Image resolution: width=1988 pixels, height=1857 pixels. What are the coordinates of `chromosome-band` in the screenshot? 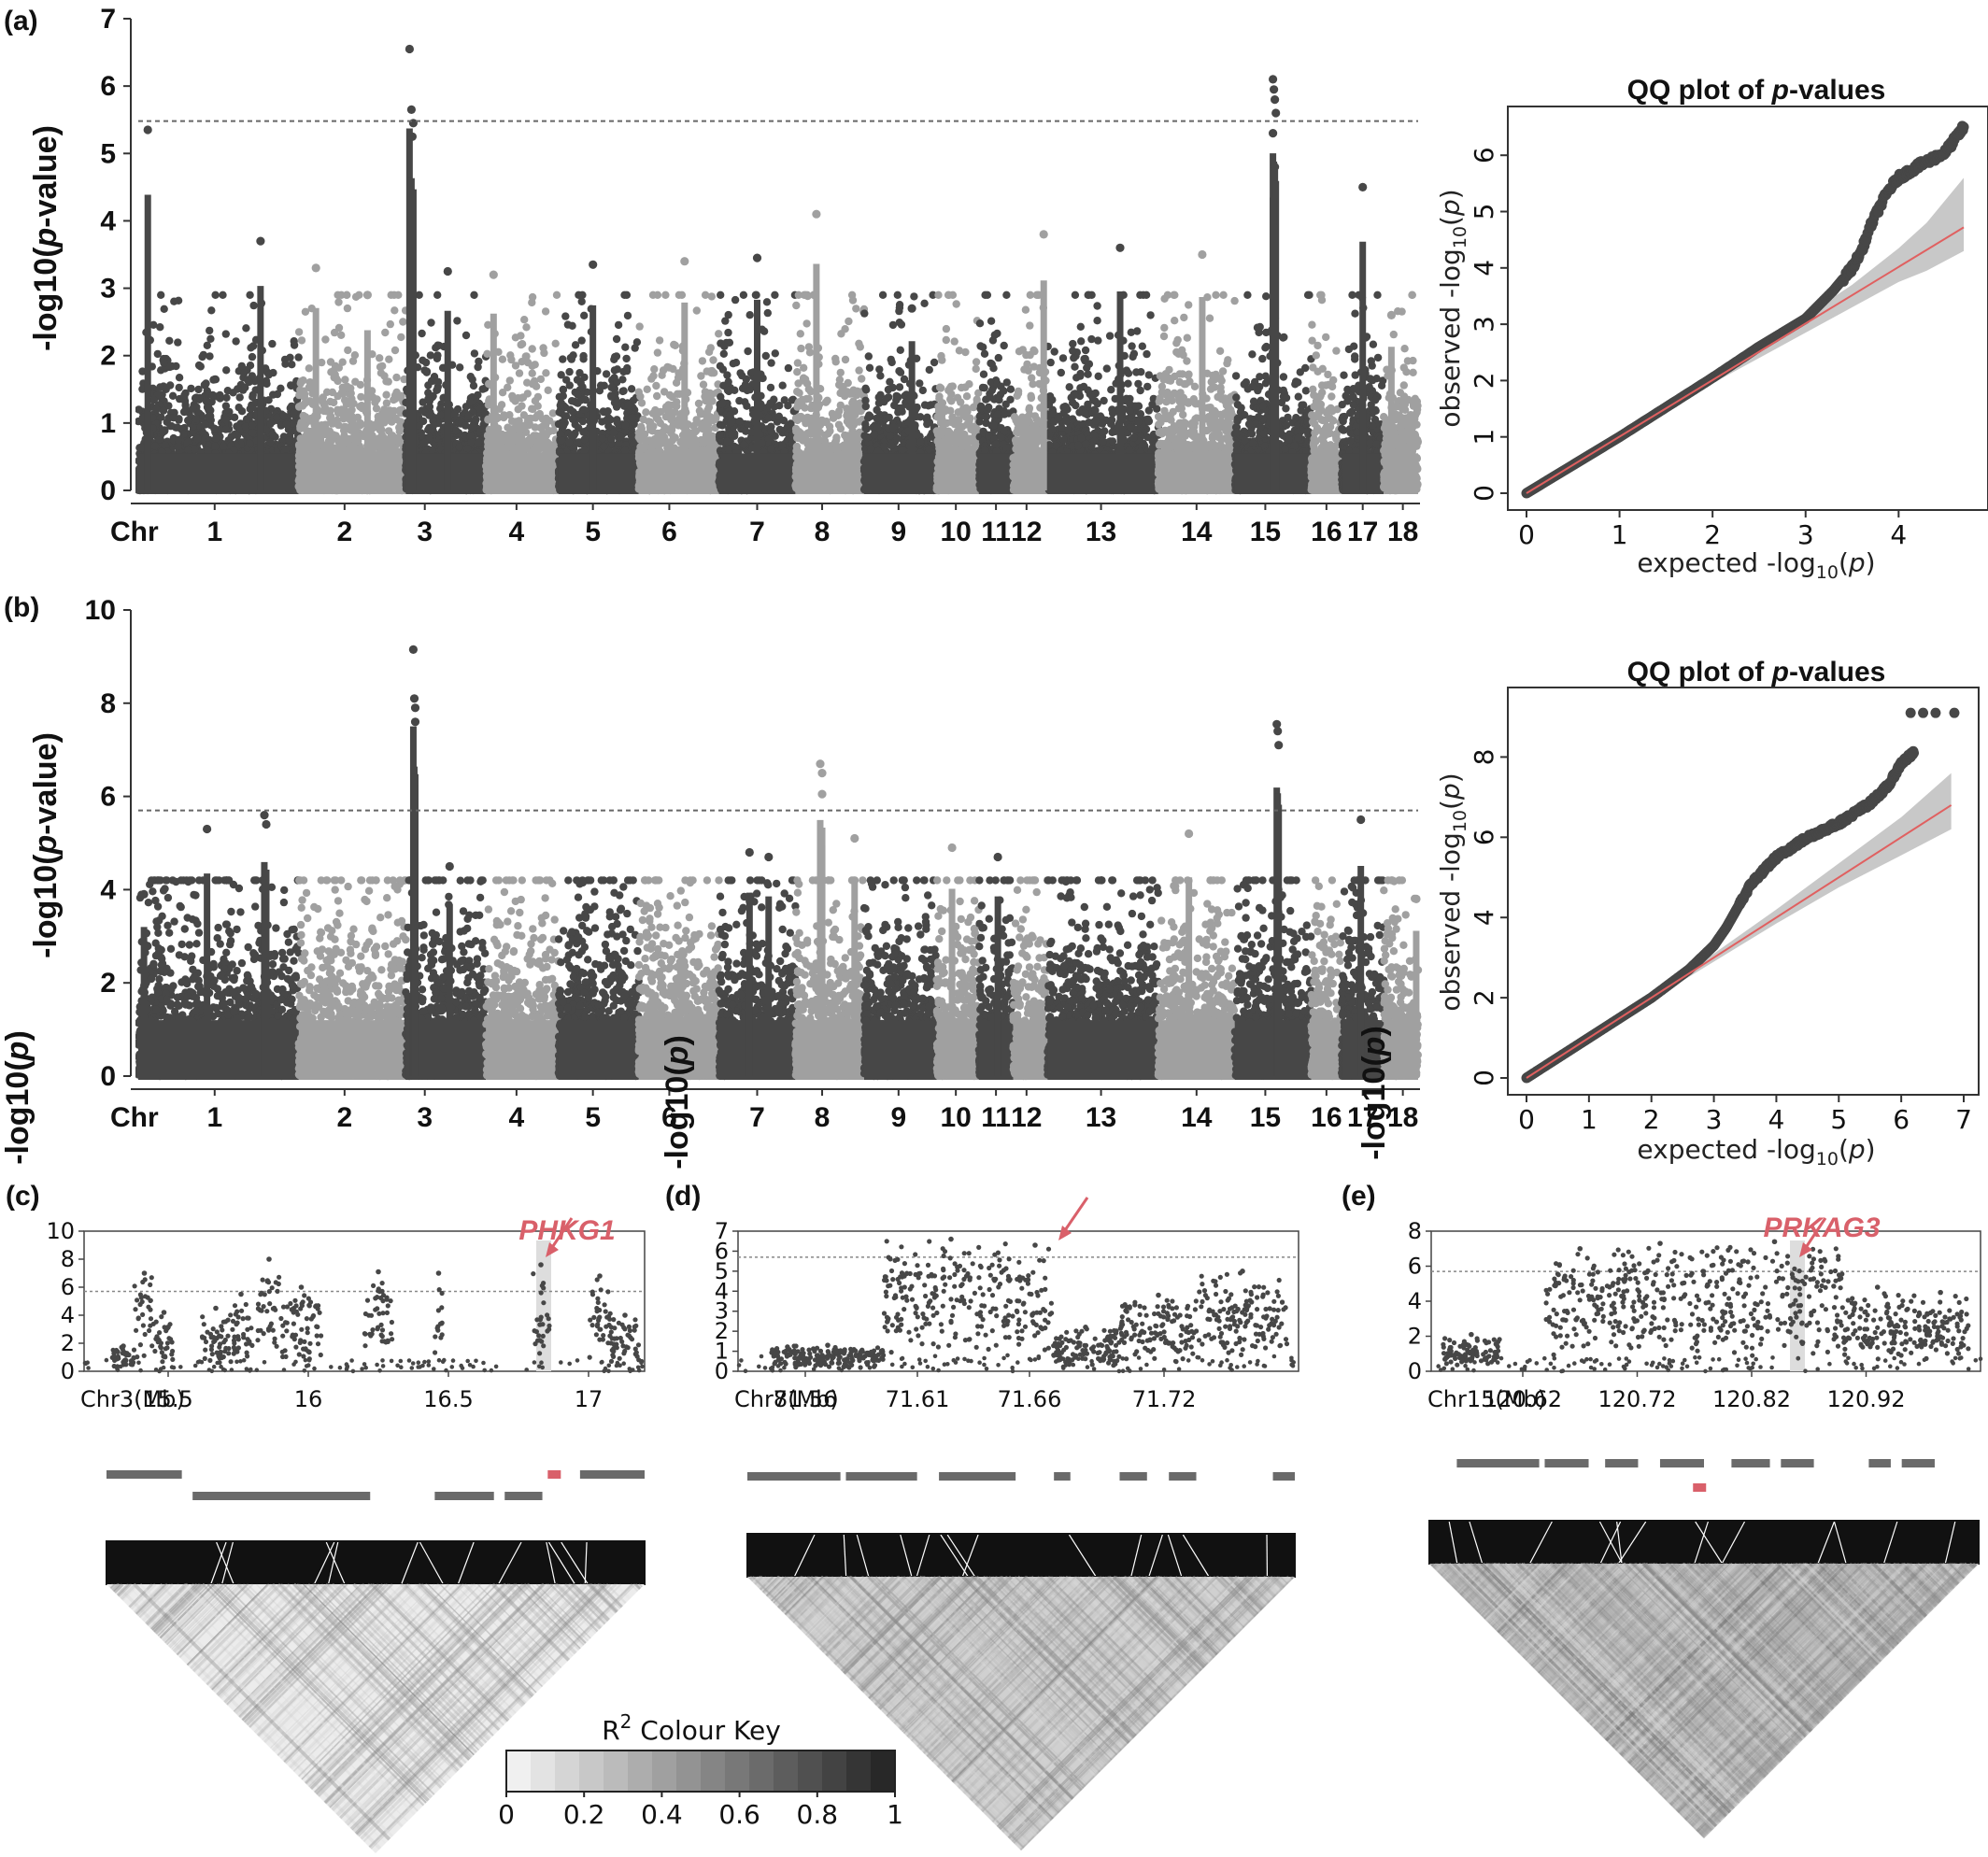 It's located at (218, 473).